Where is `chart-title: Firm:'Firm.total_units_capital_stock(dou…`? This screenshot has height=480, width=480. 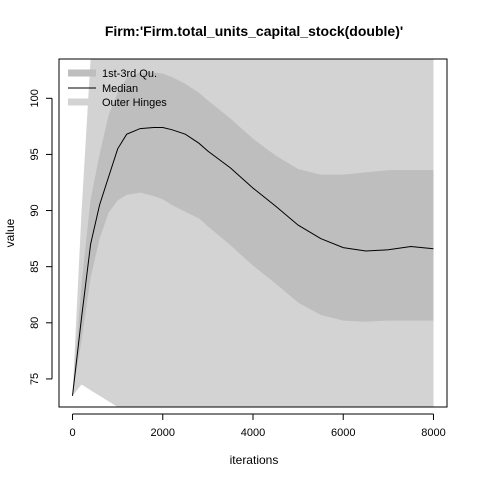 chart-title: Firm:'Firm.total_units_capital_stock(dou… is located at coordinates (254, 31).